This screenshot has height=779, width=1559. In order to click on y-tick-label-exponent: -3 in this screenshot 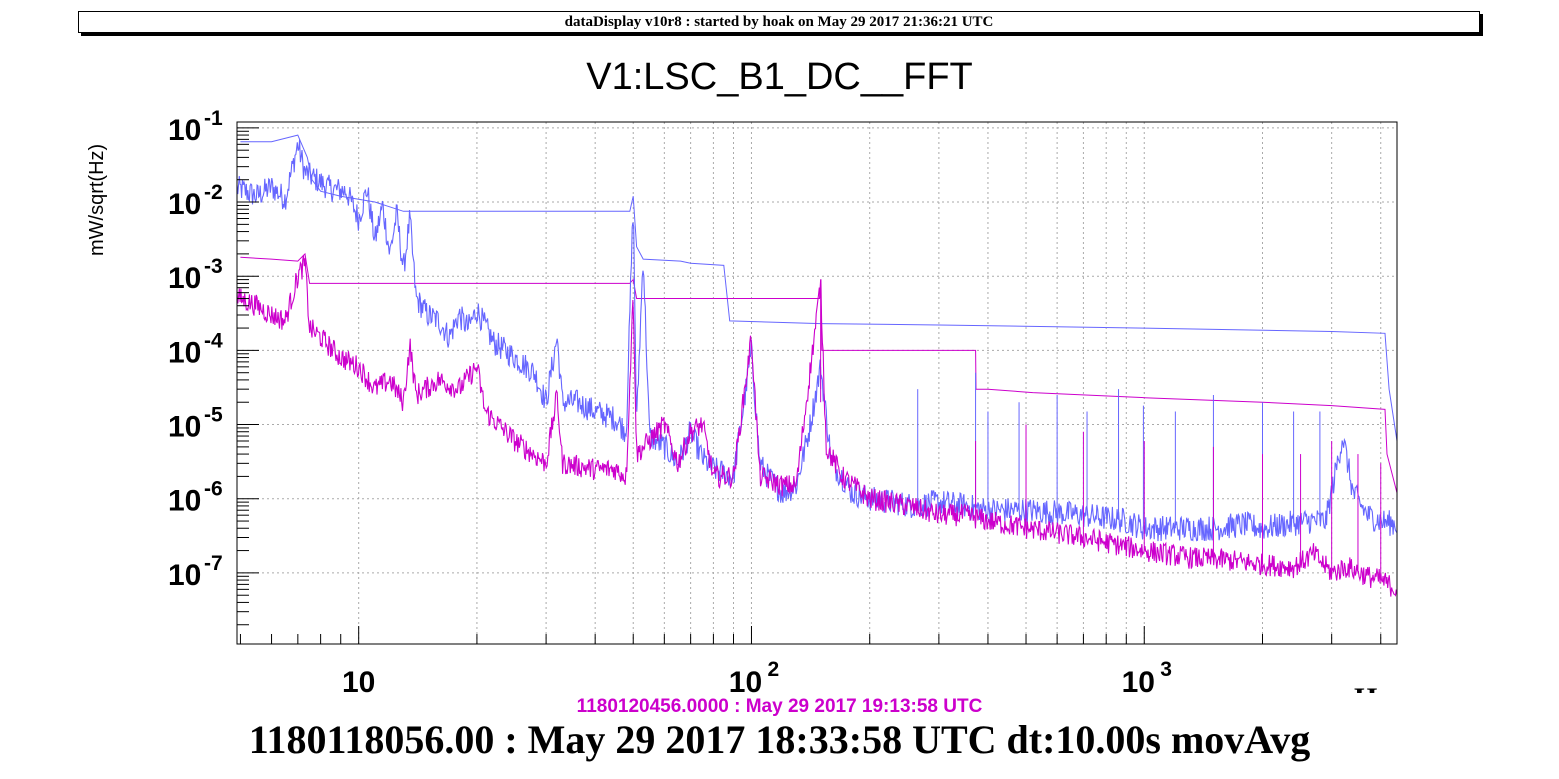, I will do `click(213, 266)`.